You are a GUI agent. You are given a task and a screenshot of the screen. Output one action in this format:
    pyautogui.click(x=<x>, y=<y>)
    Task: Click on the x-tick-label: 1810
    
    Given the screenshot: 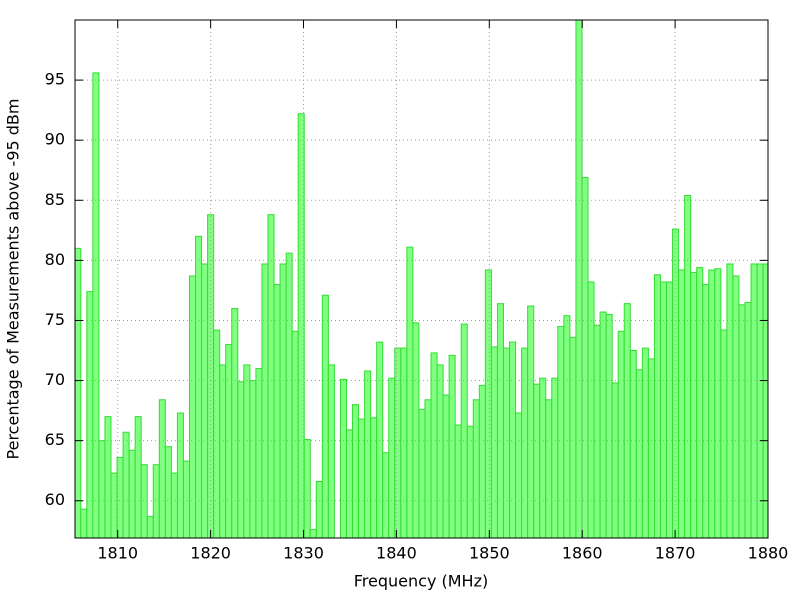 What is the action you would take?
    pyautogui.click(x=117, y=553)
    